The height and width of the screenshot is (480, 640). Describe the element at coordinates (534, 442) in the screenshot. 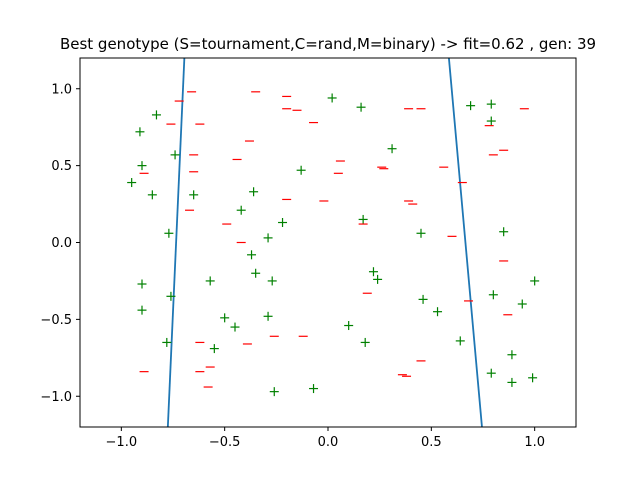

I see `x-tick-label: 1.0` at that location.